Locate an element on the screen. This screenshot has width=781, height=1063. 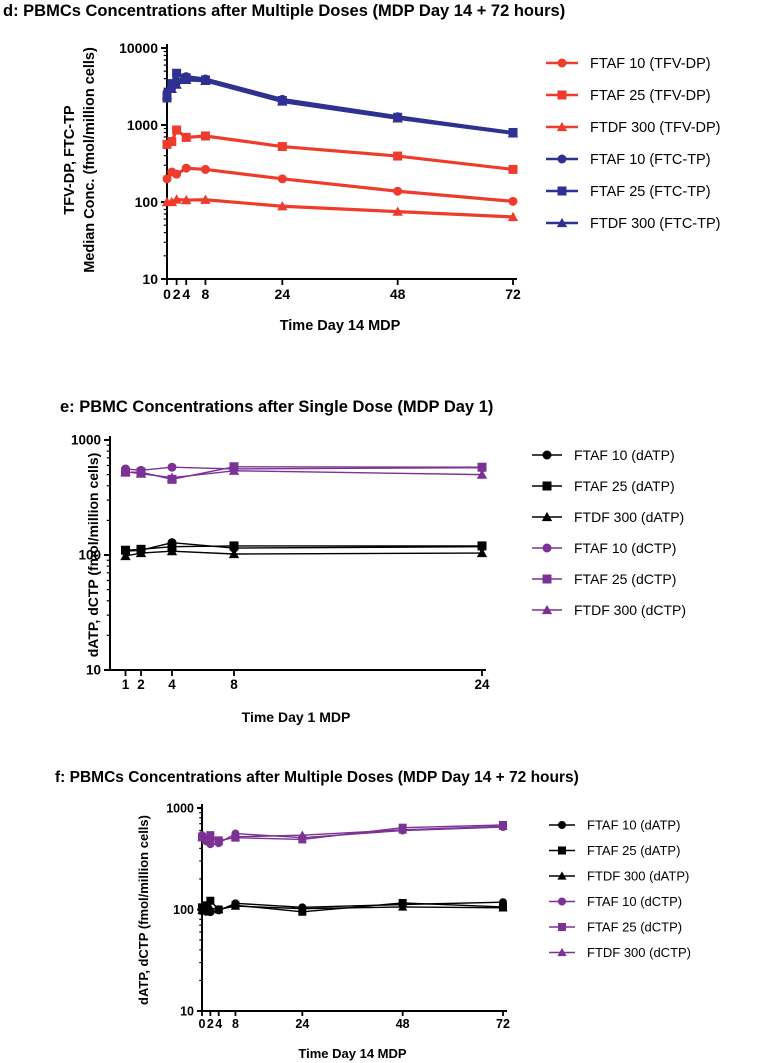
y-tick-label: 10000 is located at coordinates (138, 48).